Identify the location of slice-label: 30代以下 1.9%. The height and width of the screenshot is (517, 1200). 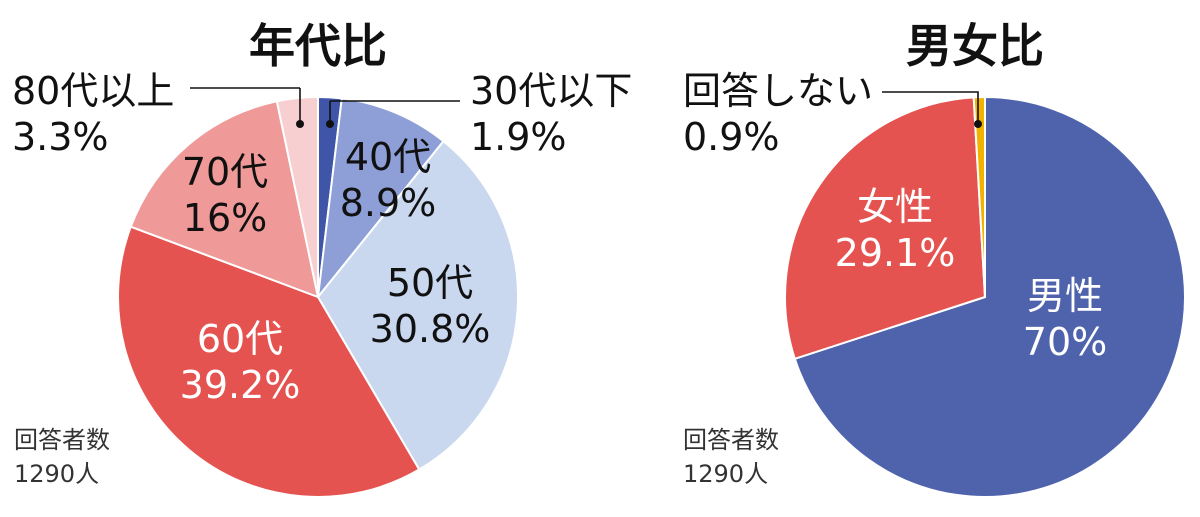
(551, 114).